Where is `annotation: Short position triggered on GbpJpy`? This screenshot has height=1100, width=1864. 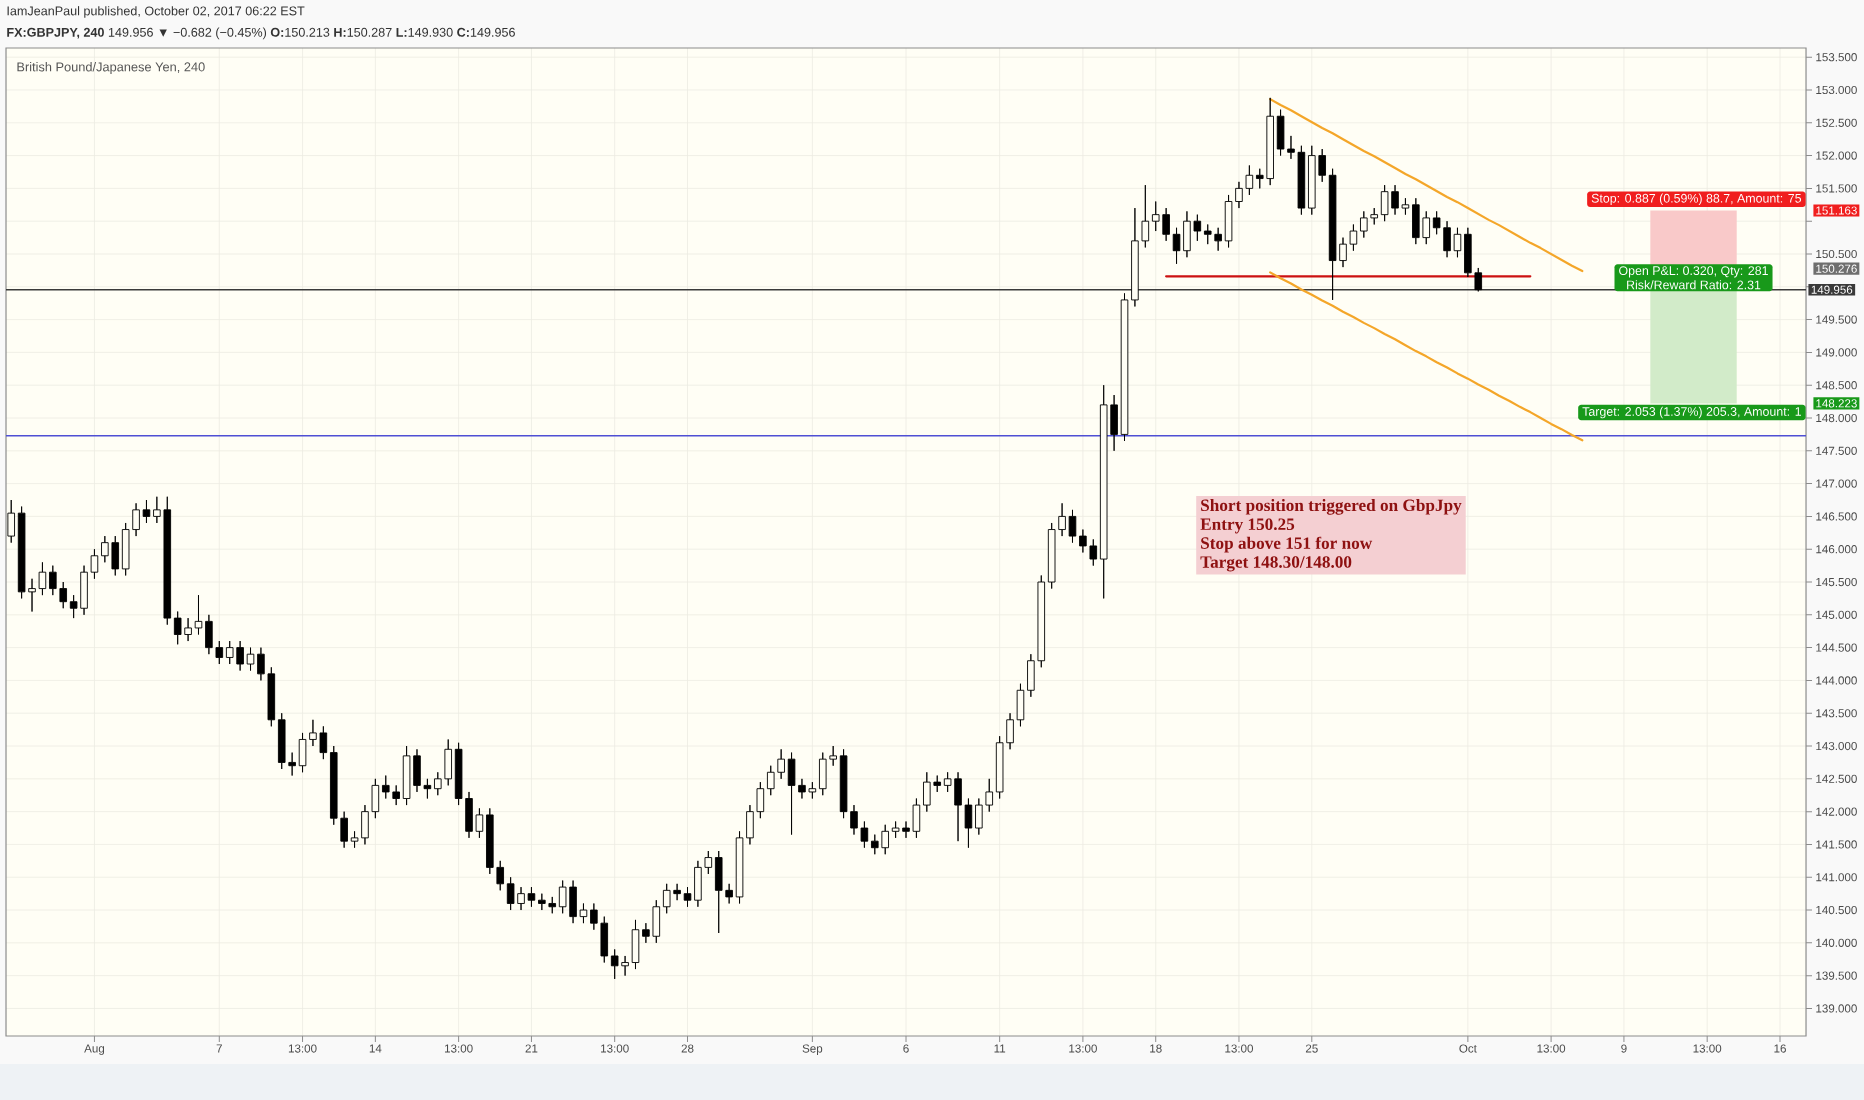 annotation: Short position triggered on GbpJpy is located at coordinates (1331, 506).